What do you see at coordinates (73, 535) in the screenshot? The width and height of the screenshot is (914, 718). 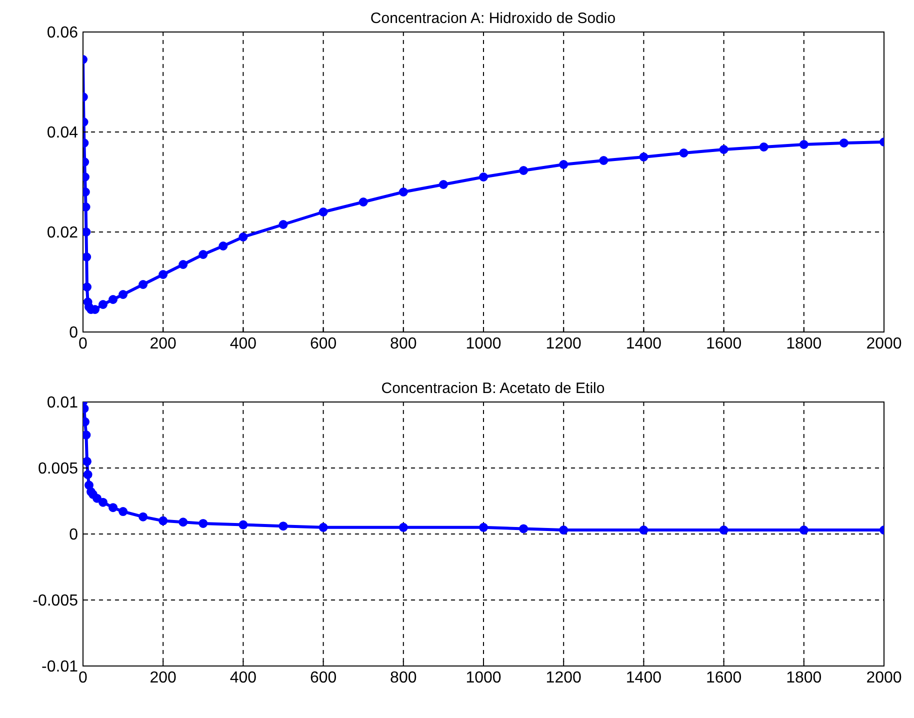 I see `y-tick-label: 0` at bounding box center [73, 535].